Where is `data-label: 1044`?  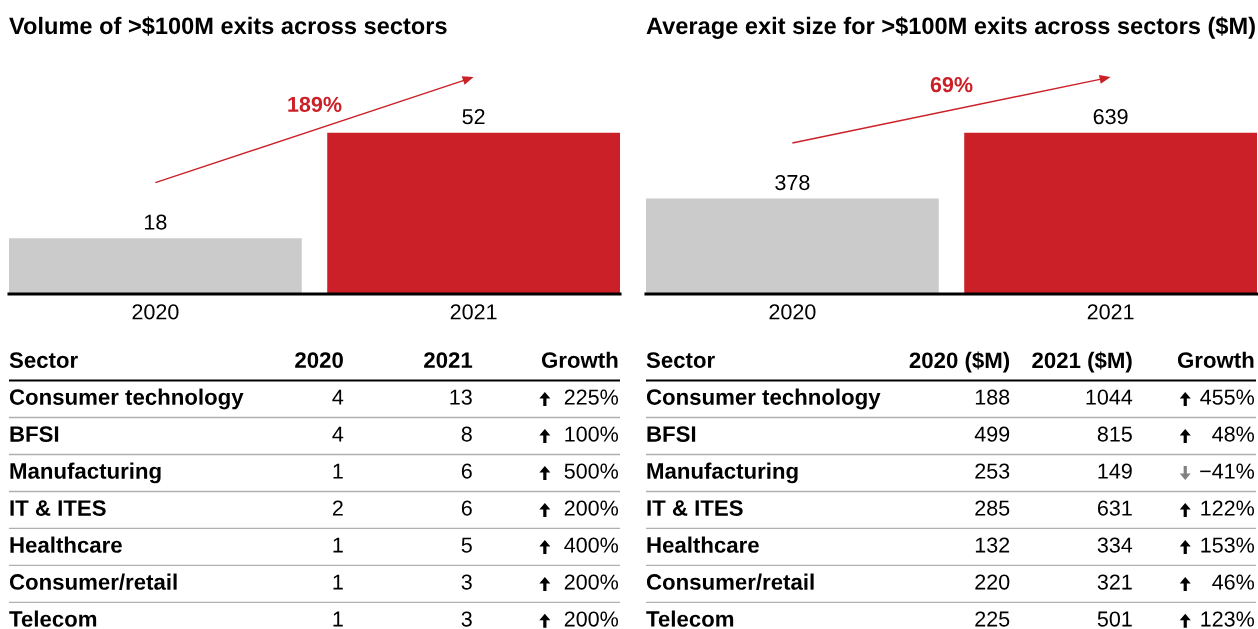 data-label: 1044 is located at coordinates (1109, 397).